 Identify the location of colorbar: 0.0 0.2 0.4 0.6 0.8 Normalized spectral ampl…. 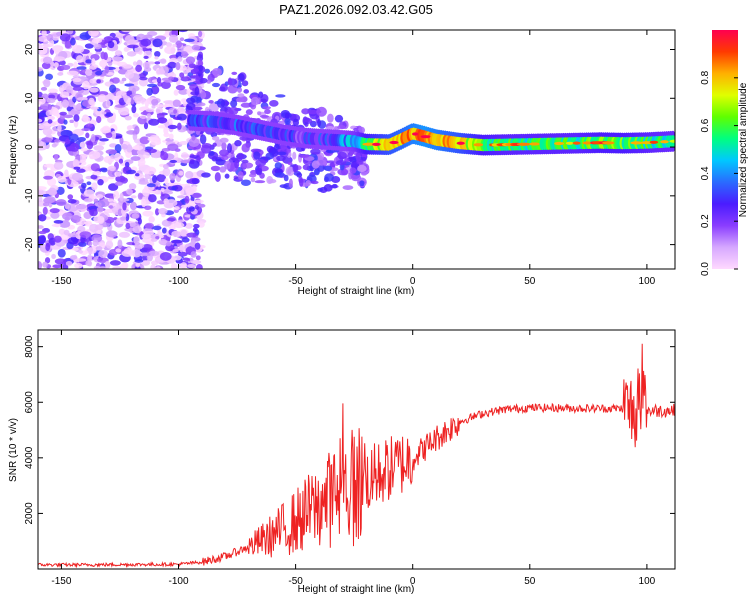
(724, 153).